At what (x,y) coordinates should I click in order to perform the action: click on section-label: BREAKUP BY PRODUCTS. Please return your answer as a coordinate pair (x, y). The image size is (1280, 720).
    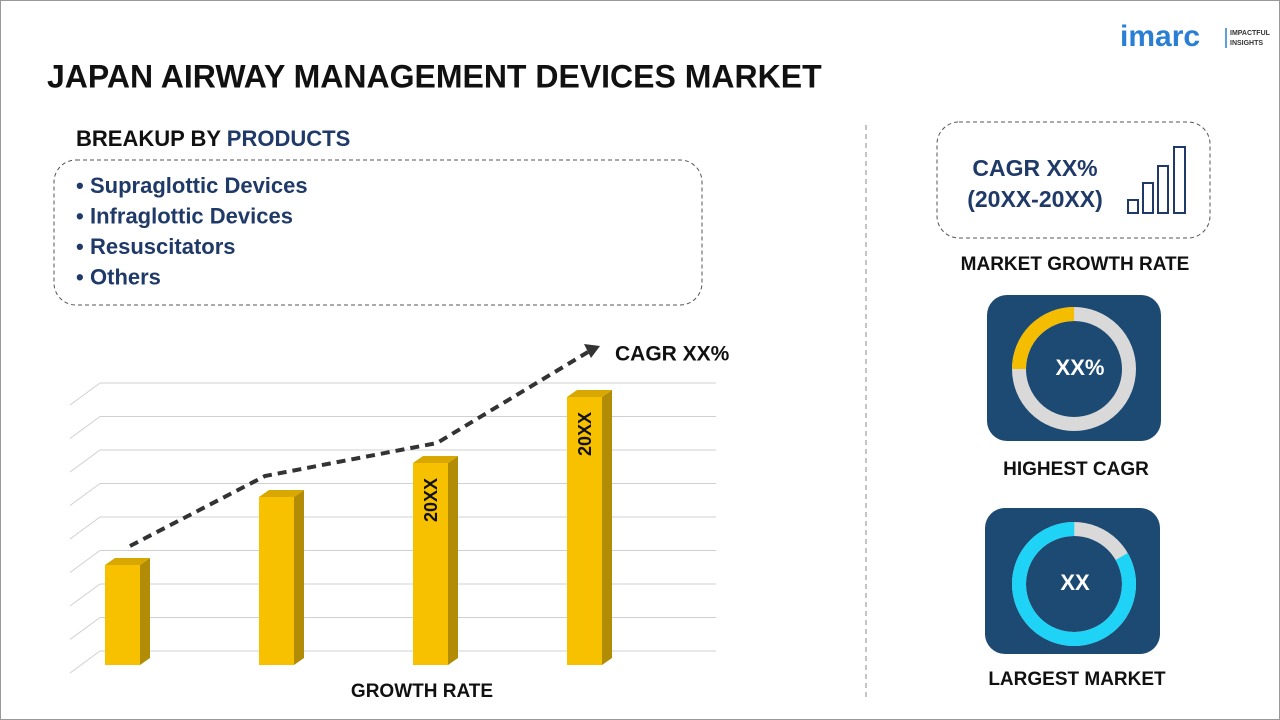
    Looking at the image, I should click on (213, 138).